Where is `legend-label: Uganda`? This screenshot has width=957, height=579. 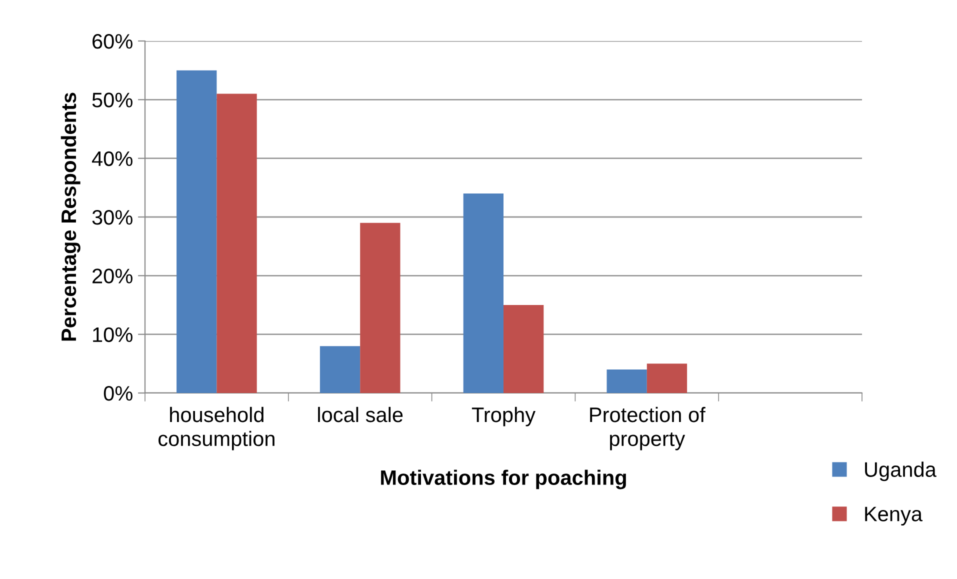
legend-label: Uganda is located at coordinates (900, 472).